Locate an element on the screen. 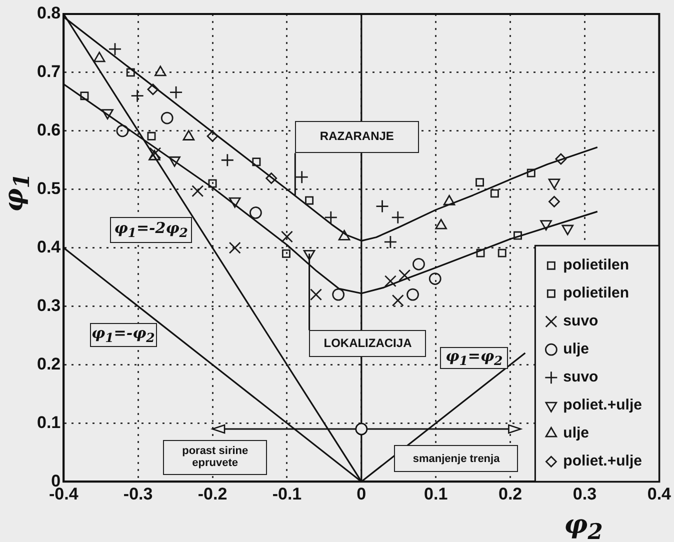 The image size is (674, 542). y-tick-label: 0.7 is located at coordinates (48, 72).